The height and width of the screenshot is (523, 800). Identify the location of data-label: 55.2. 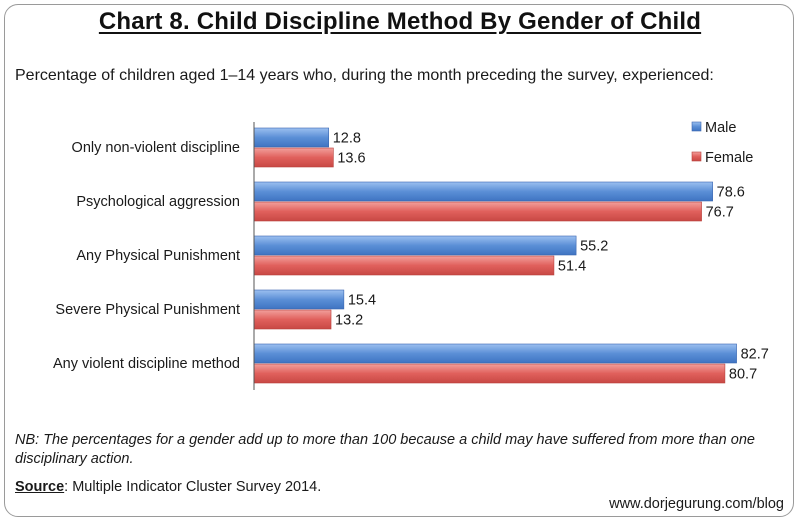
(594, 247).